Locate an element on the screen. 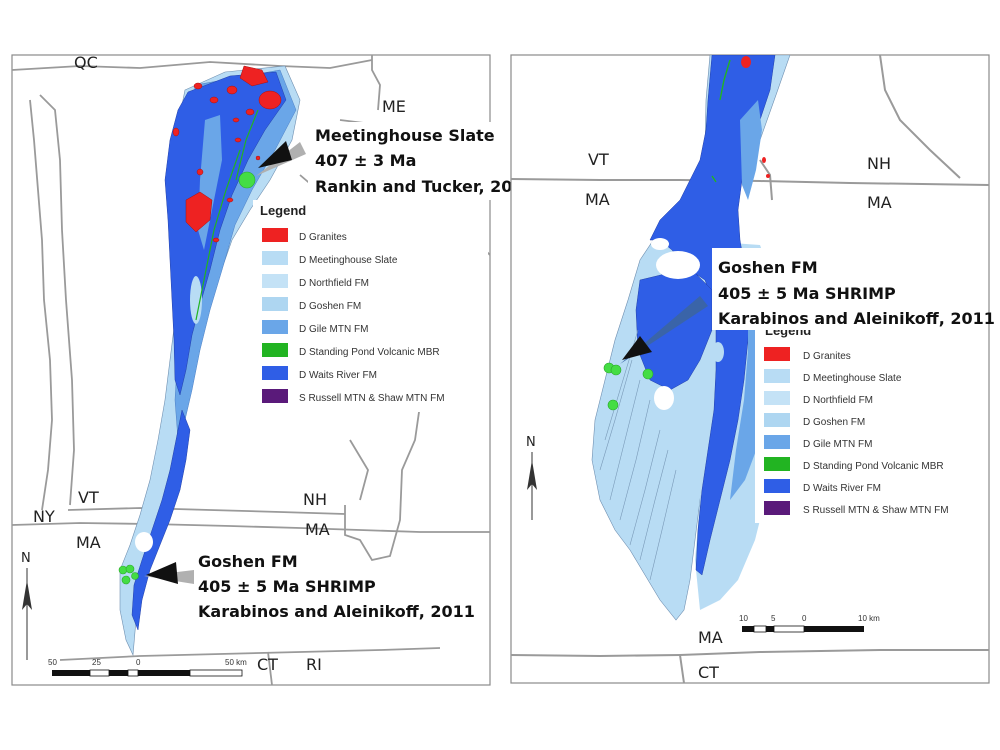  right-scale-label-0: 10 is located at coordinates (743, 618).